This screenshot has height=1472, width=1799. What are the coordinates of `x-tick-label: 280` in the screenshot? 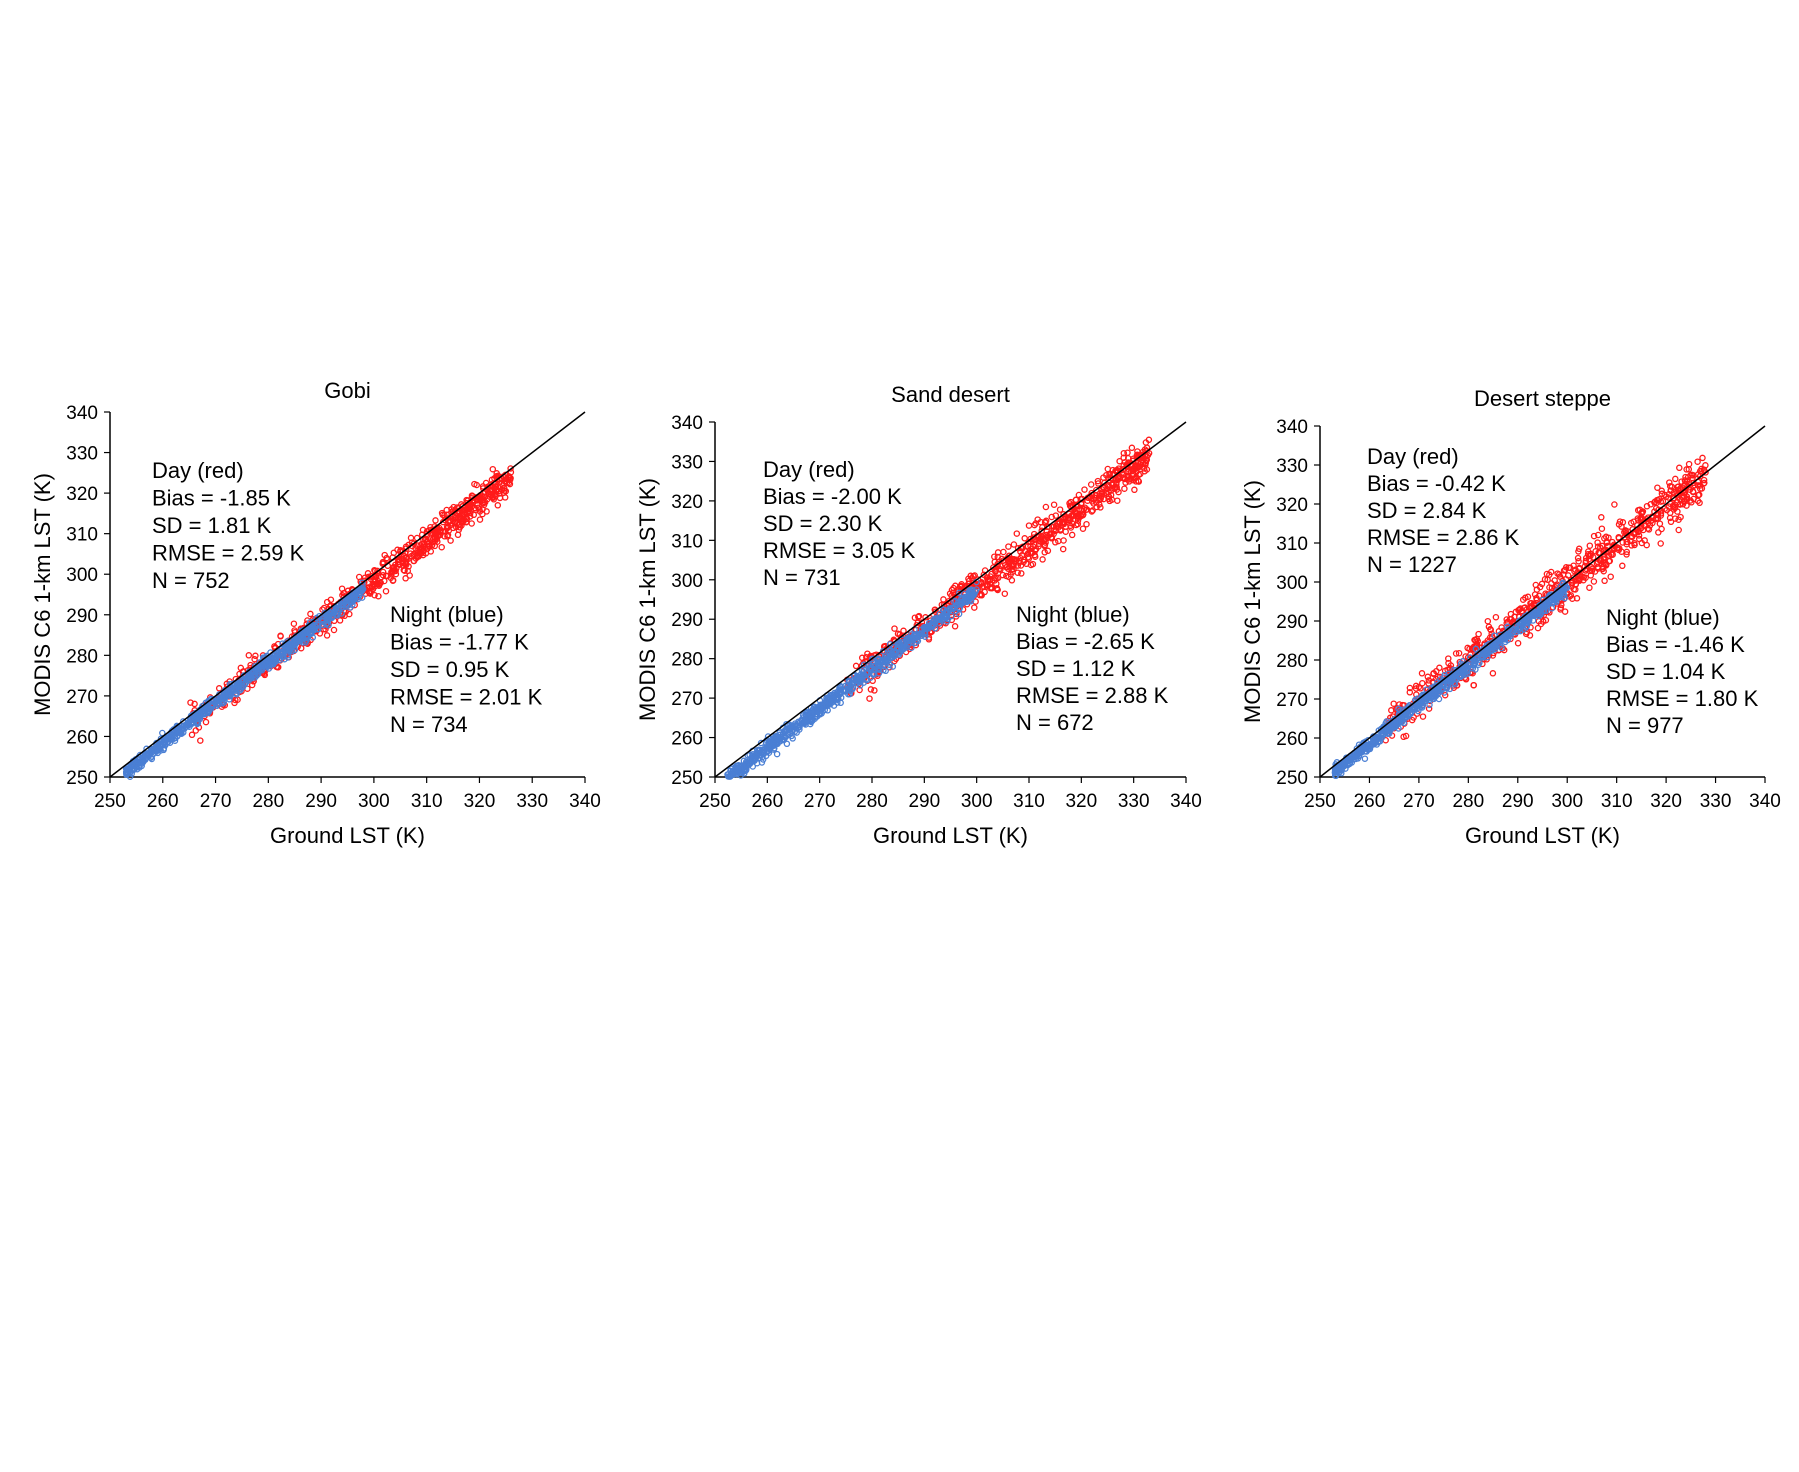 It's located at (1468, 801).